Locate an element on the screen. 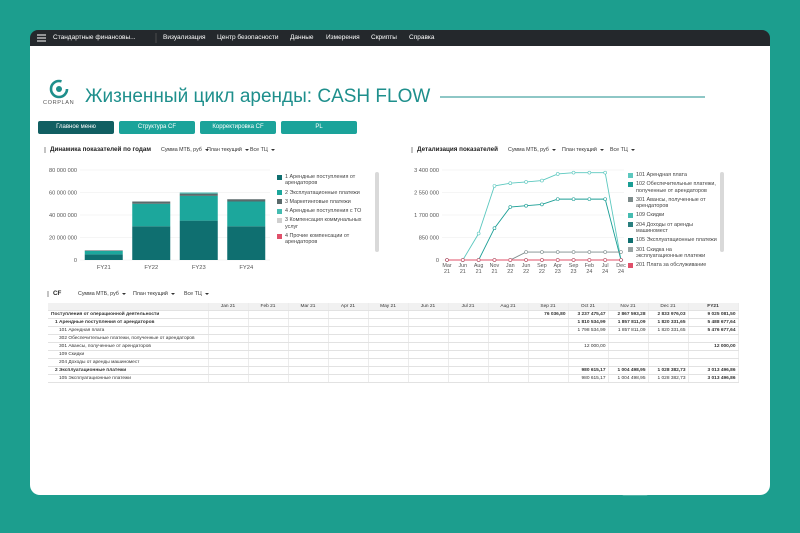 The height and width of the screenshot is (533, 800). nav-button: PL is located at coordinates (319, 127).